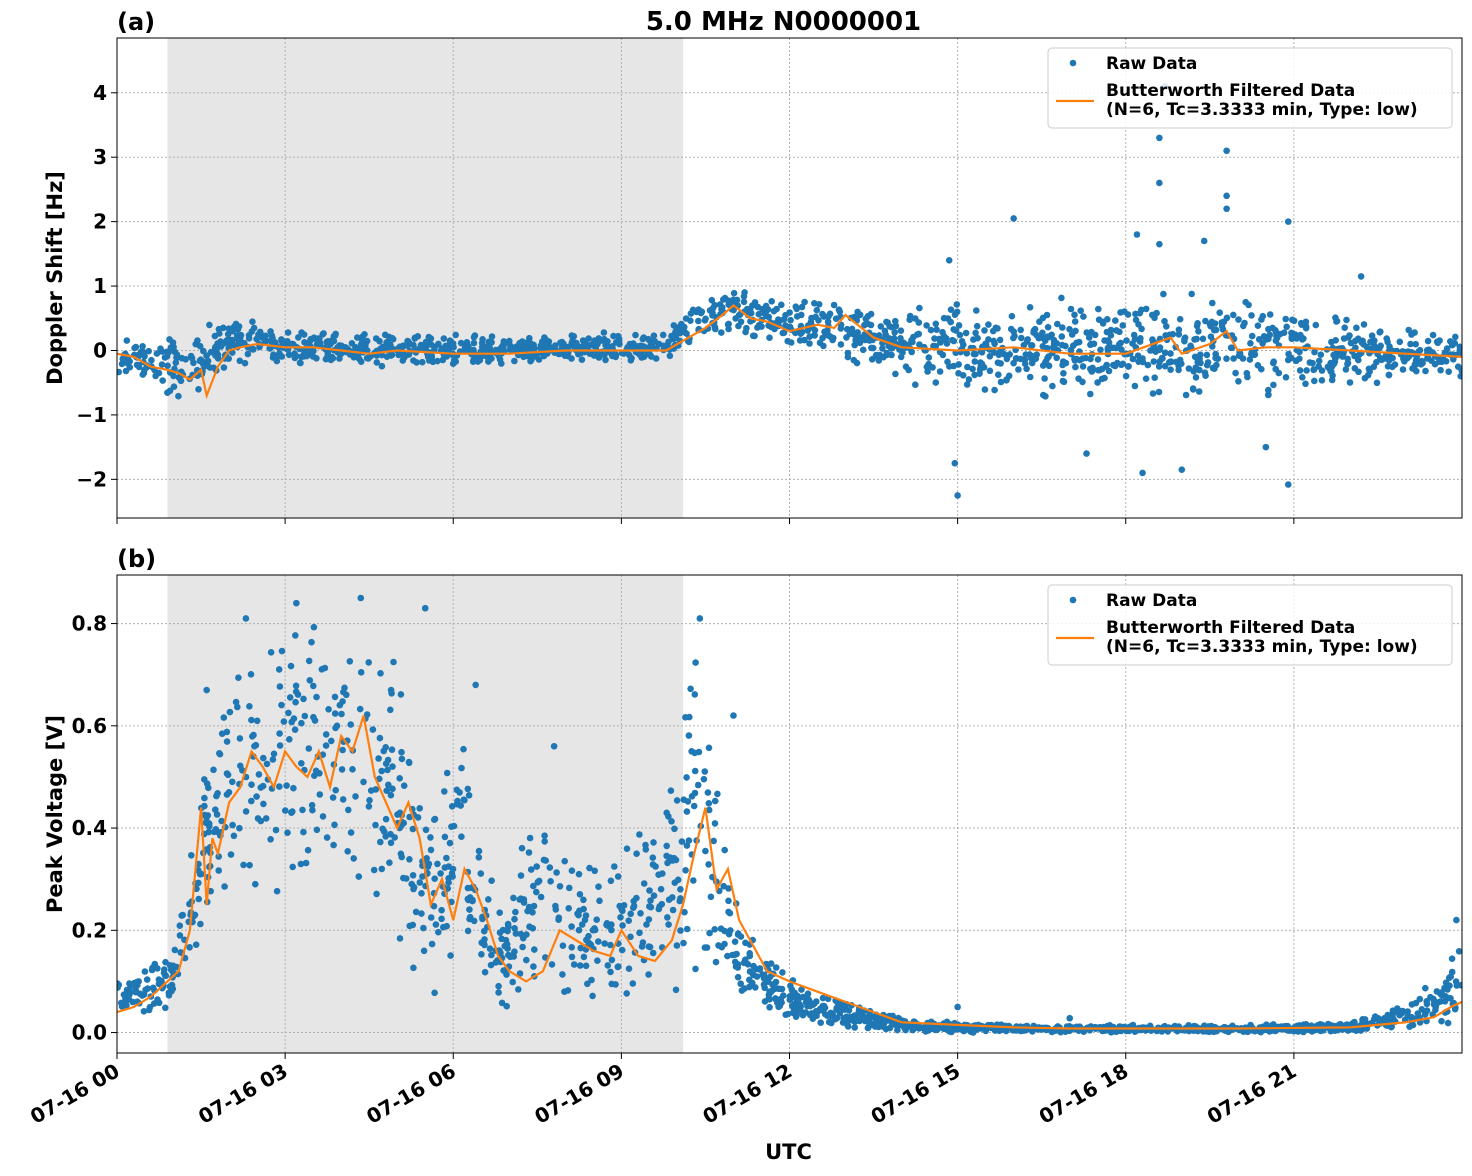 Image resolution: width=1472 pixels, height=1176 pixels. What do you see at coordinates (1262, 110) in the screenshot?
I see `legend-label-line: (N=6, Tc=3.3333 min, Type: low)` at bounding box center [1262, 110].